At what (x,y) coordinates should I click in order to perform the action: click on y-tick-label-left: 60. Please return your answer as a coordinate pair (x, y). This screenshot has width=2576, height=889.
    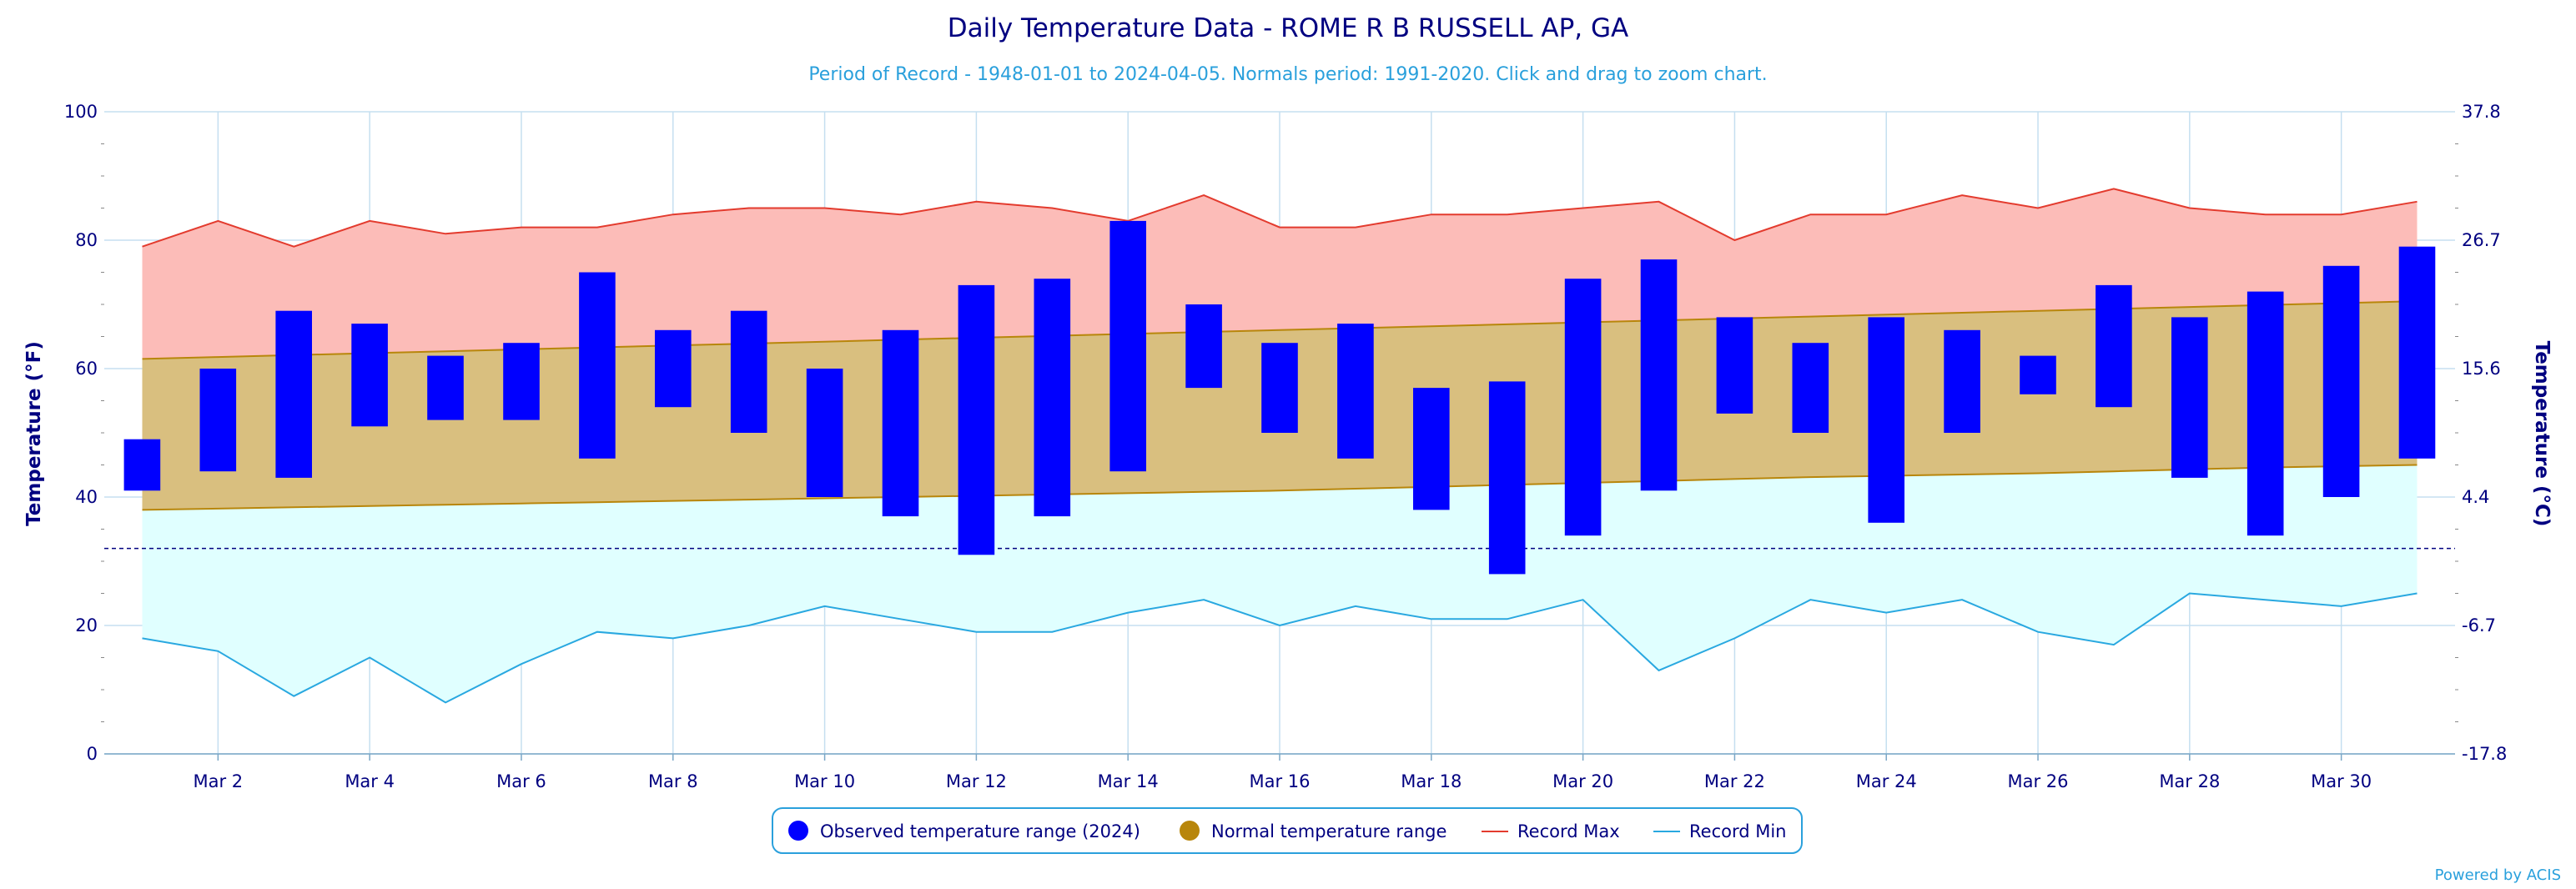
    Looking at the image, I should click on (86, 369).